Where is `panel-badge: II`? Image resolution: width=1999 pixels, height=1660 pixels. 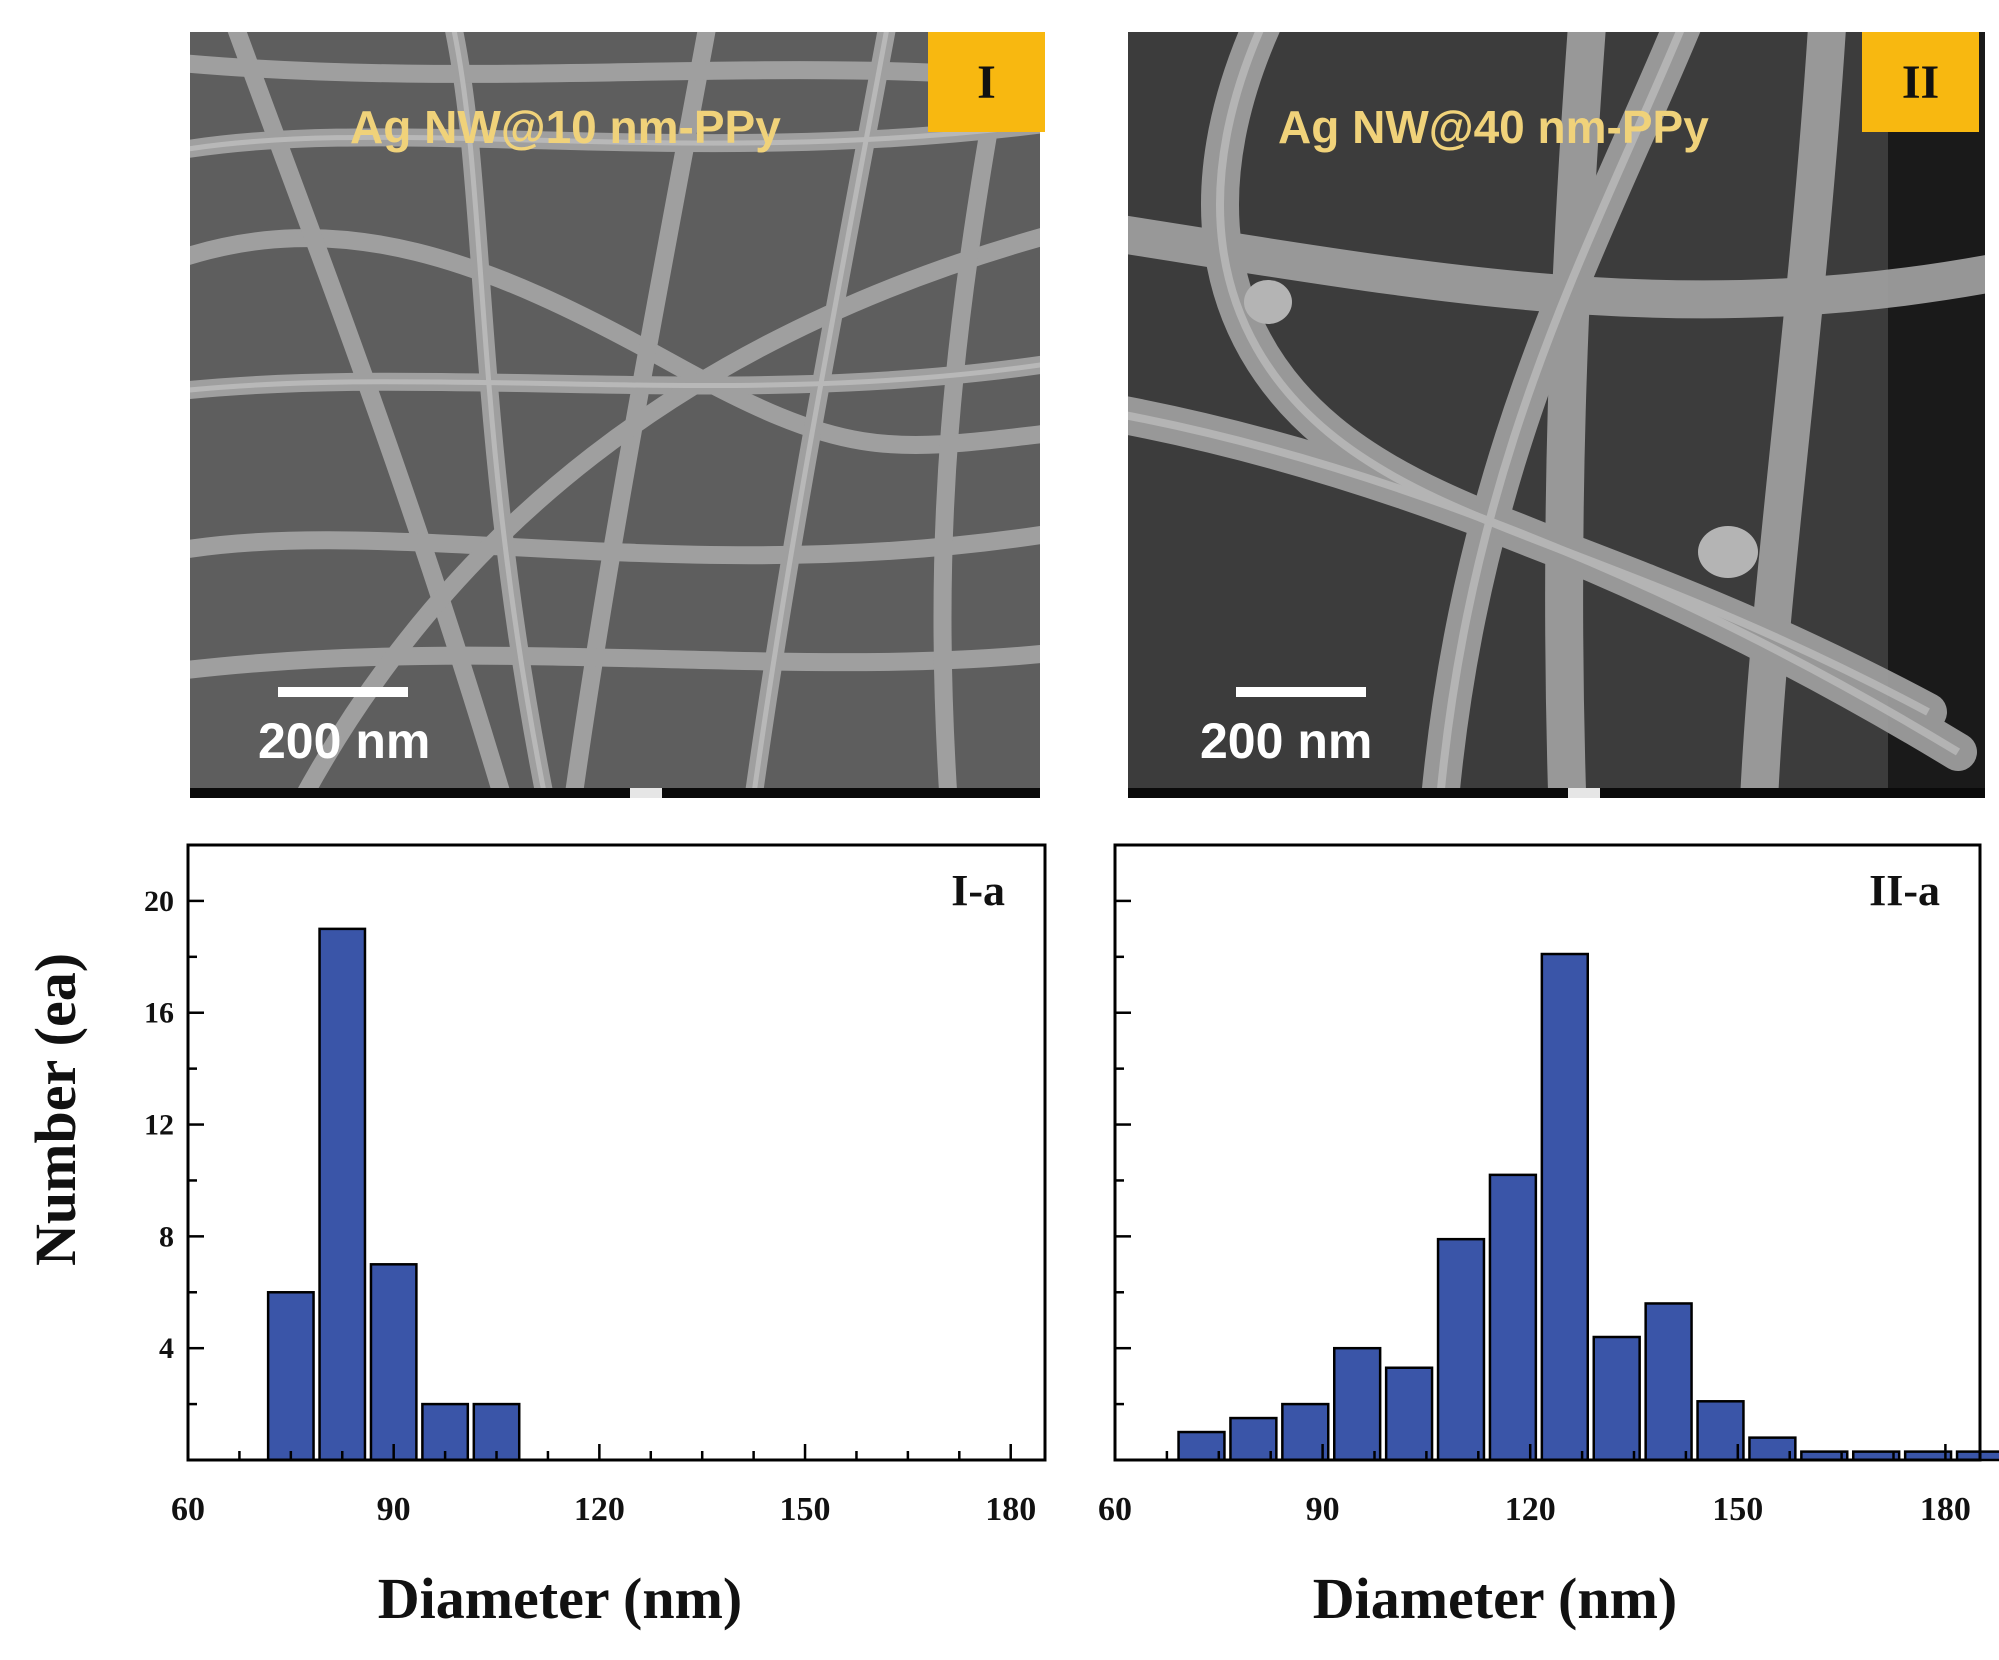 panel-badge: II is located at coordinates (1920, 82).